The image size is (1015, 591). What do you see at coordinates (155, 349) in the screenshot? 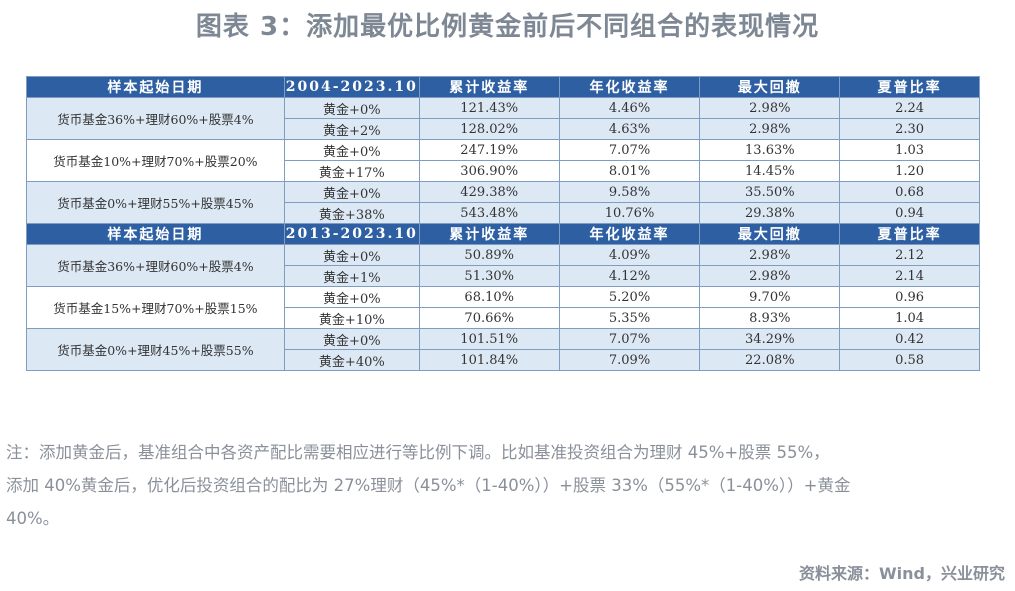
I see `portfolio-combo-cell: 货币基金0%+理财45%+股票55%` at bounding box center [155, 349].